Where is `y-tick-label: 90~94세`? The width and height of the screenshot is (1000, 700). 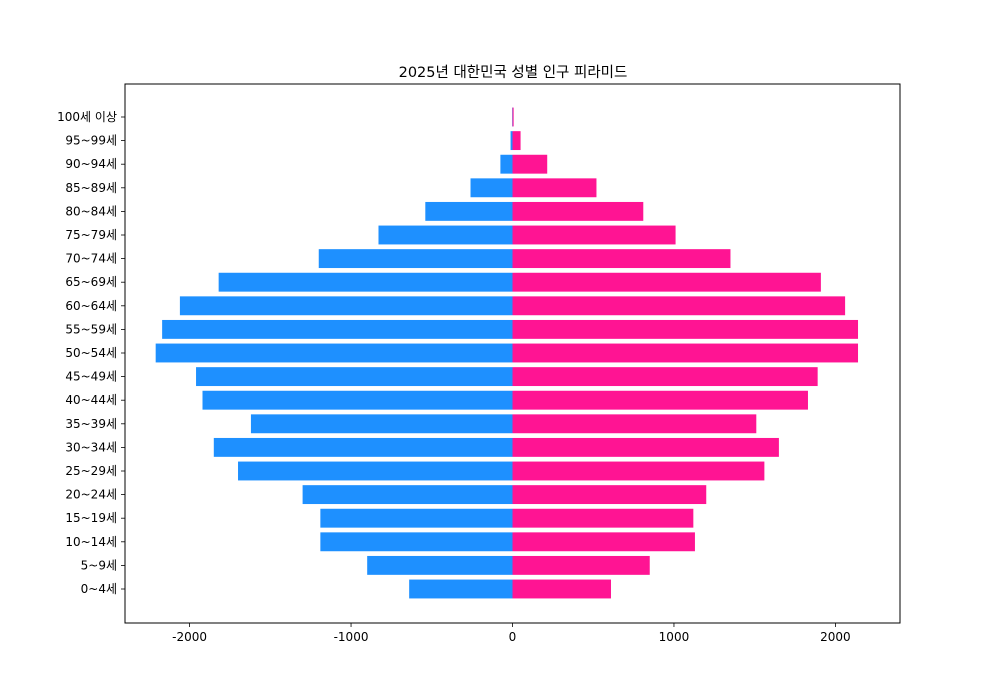 y-tick-label: 90~94세 is located at coordinates (91, 164).